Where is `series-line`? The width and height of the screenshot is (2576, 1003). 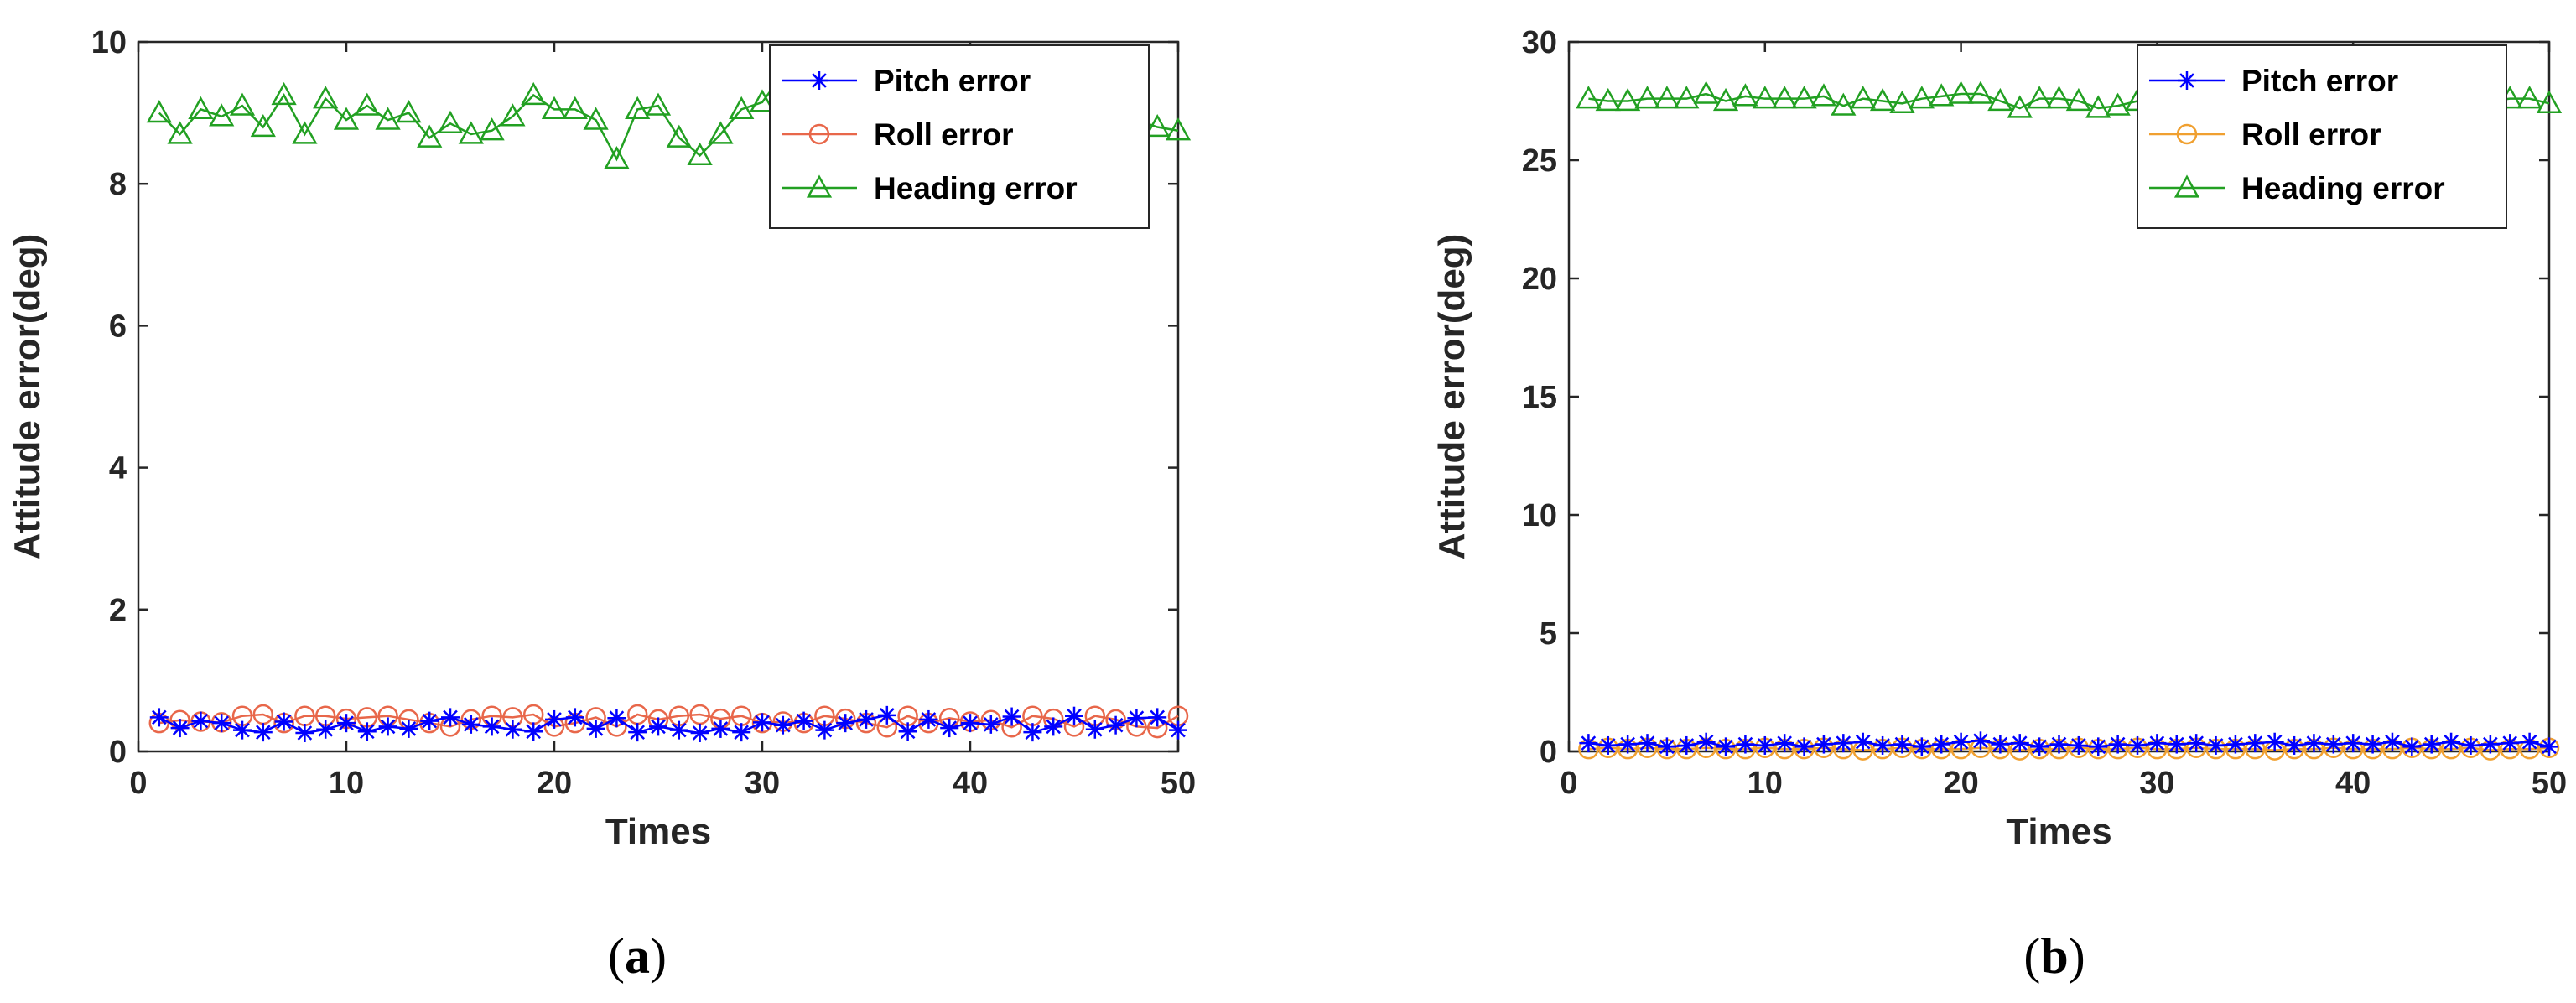
series-line is located at coordinates (668, 721).